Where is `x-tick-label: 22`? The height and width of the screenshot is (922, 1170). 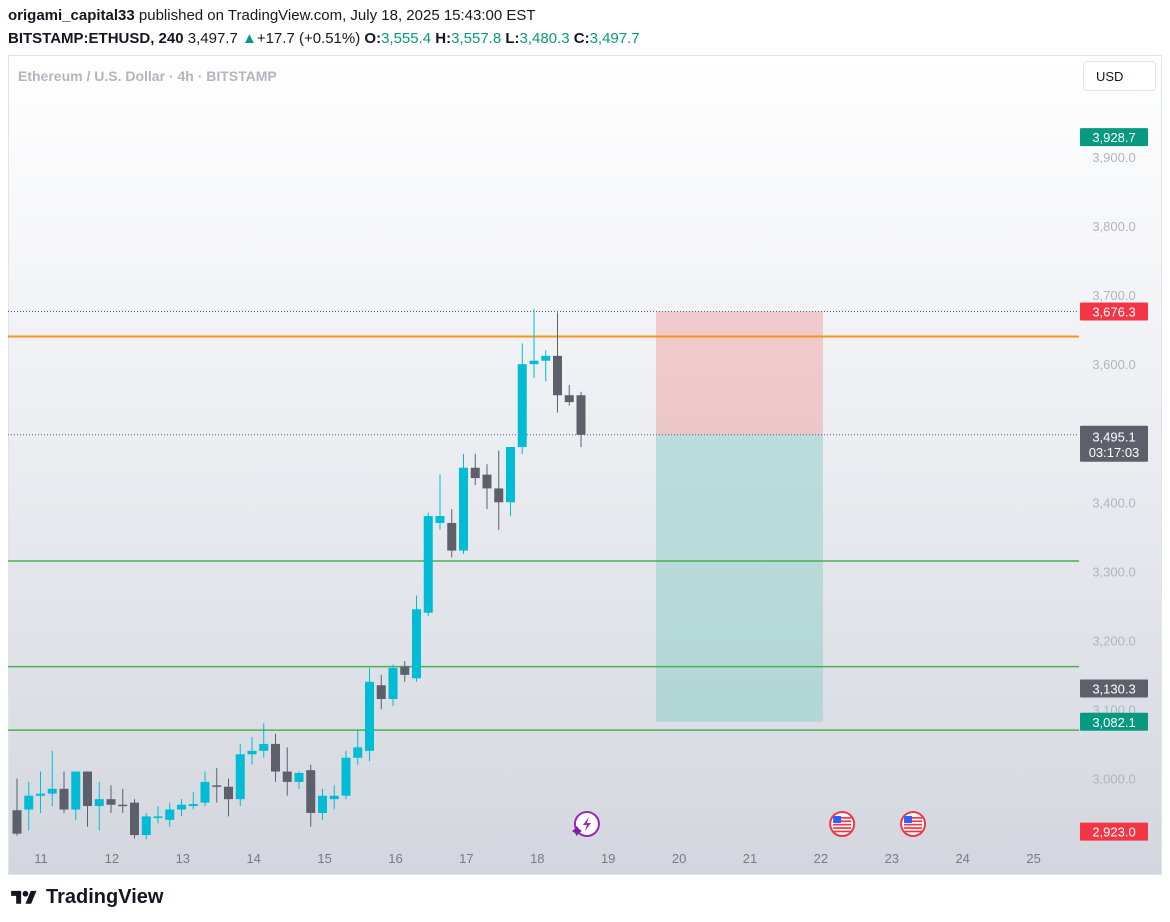 x-tick-label: 22 is located at coordinates (821, 858).